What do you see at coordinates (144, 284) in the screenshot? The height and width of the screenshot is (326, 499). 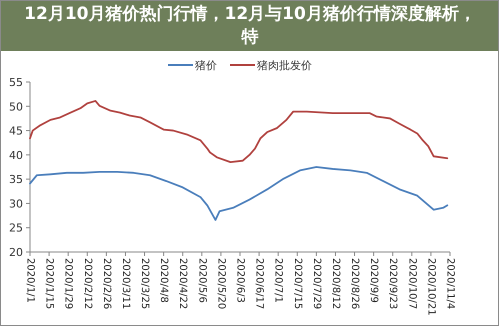 I see `x-tick-label: 2020/3/25` at bounding box center [144, 284].